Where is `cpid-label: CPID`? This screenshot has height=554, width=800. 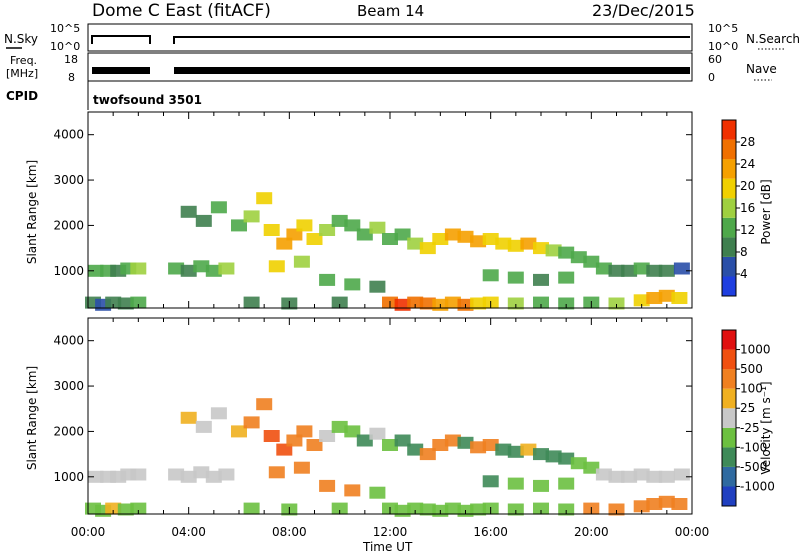 cpid-label: CPID is located at coordinates (22, 96).